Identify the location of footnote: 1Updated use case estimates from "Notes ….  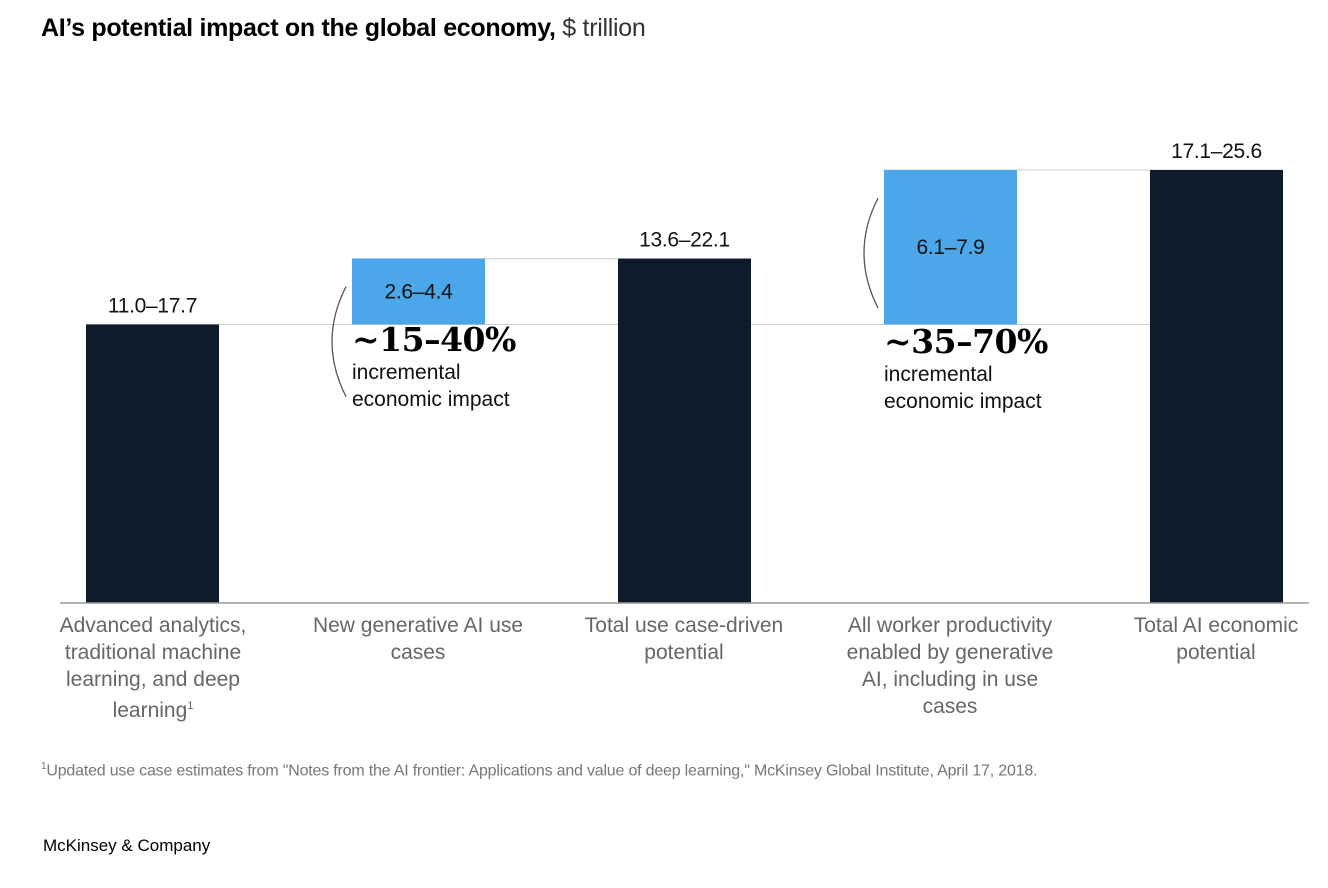
(539, 770).